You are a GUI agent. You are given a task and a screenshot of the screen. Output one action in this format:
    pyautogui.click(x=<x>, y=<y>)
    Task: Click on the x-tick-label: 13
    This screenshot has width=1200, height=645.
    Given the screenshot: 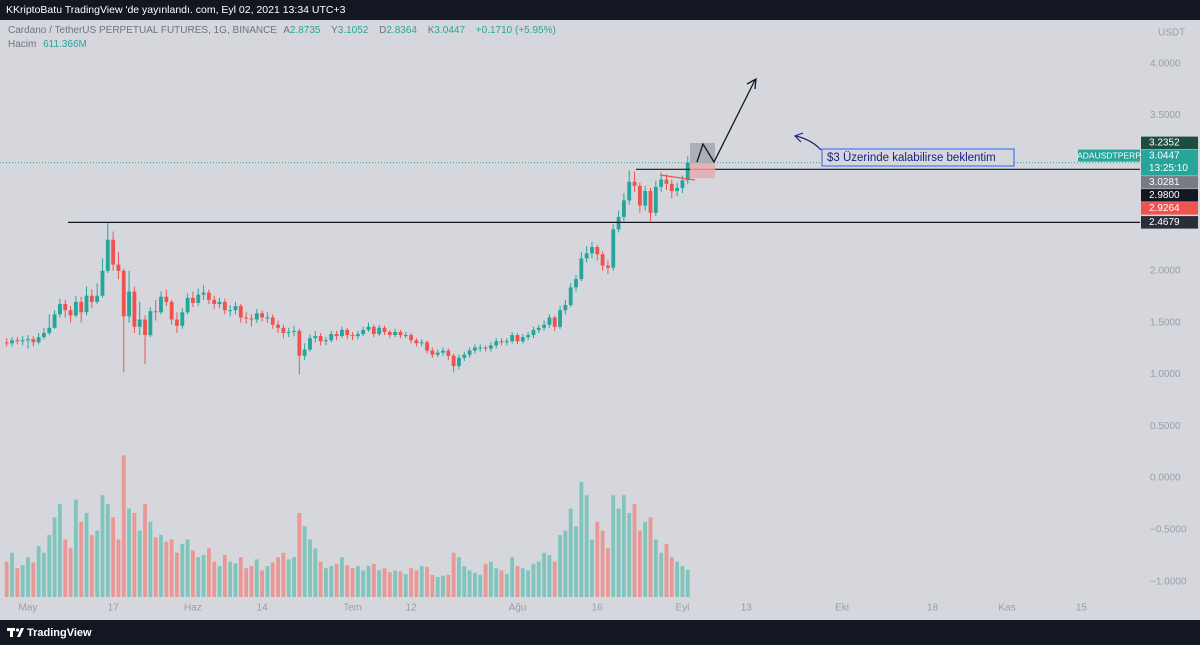 What is the action you would take?
    pyautogui.click(x=747, y=608)
    